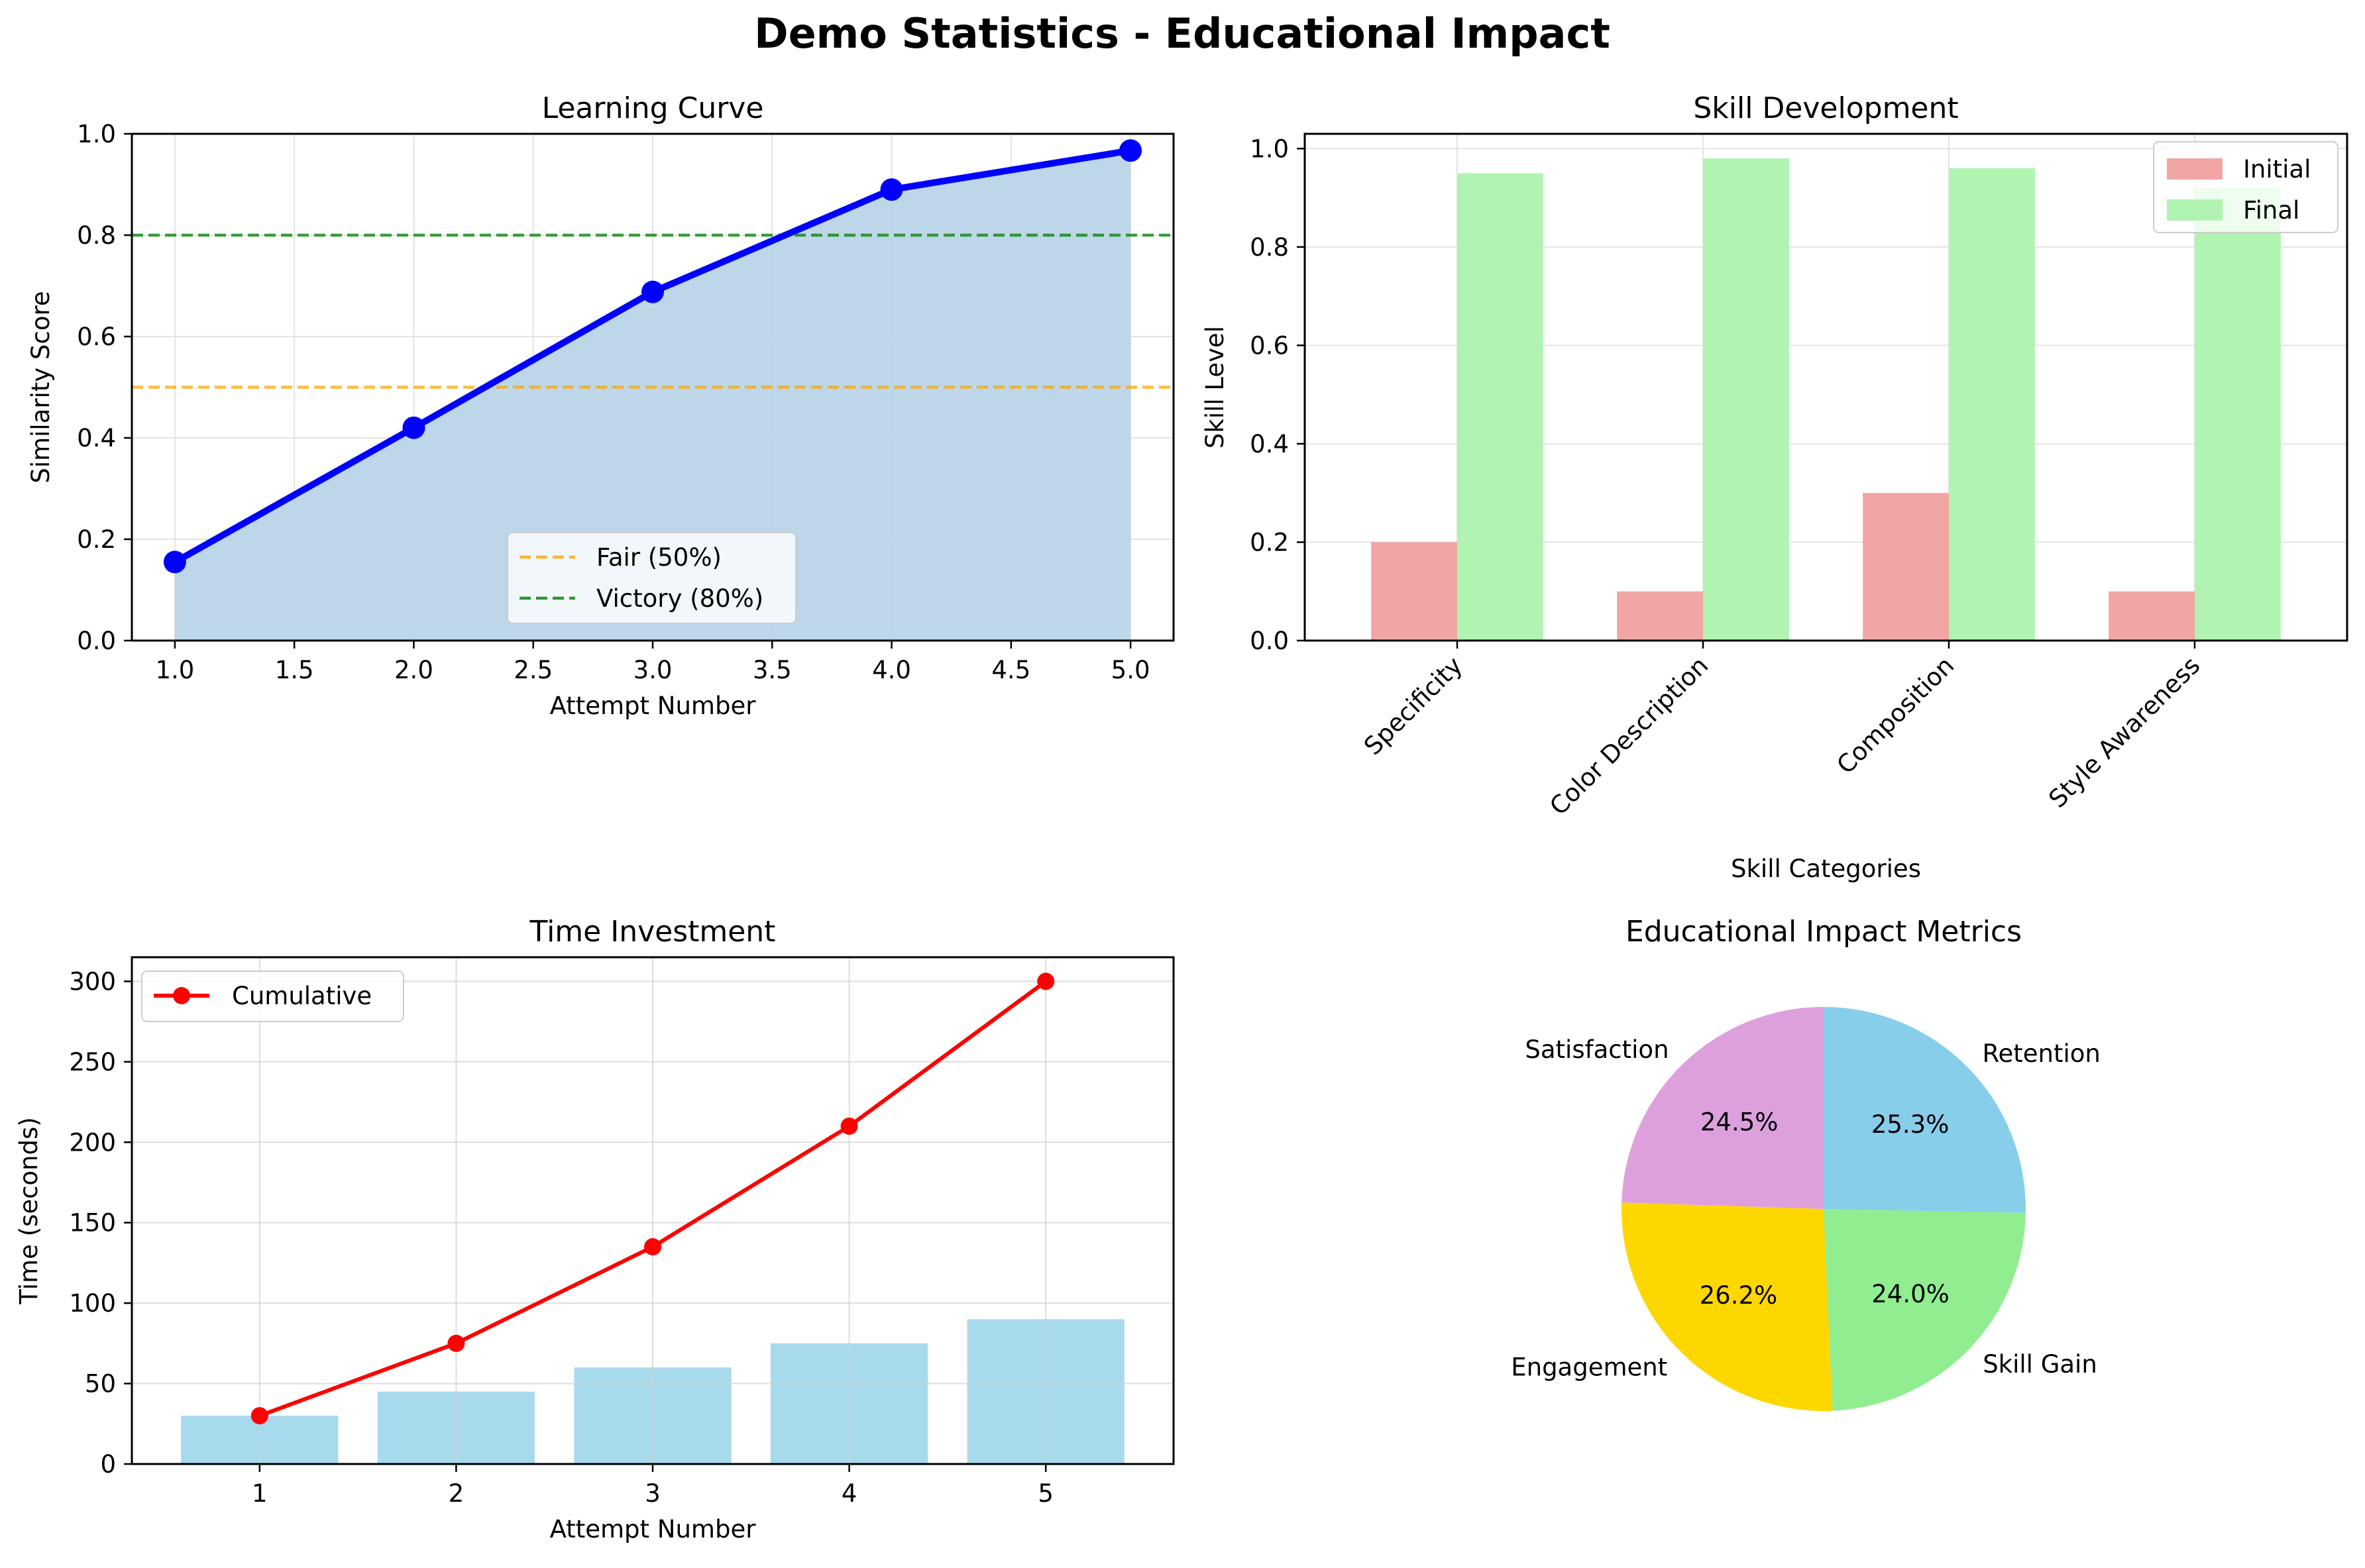 This screenshot has width=2365, height=1568. Describe the element at coordinates (1182, 33) in the screenshot. I see `figure-title: Demo Statistics - Educational Impact` at that location.